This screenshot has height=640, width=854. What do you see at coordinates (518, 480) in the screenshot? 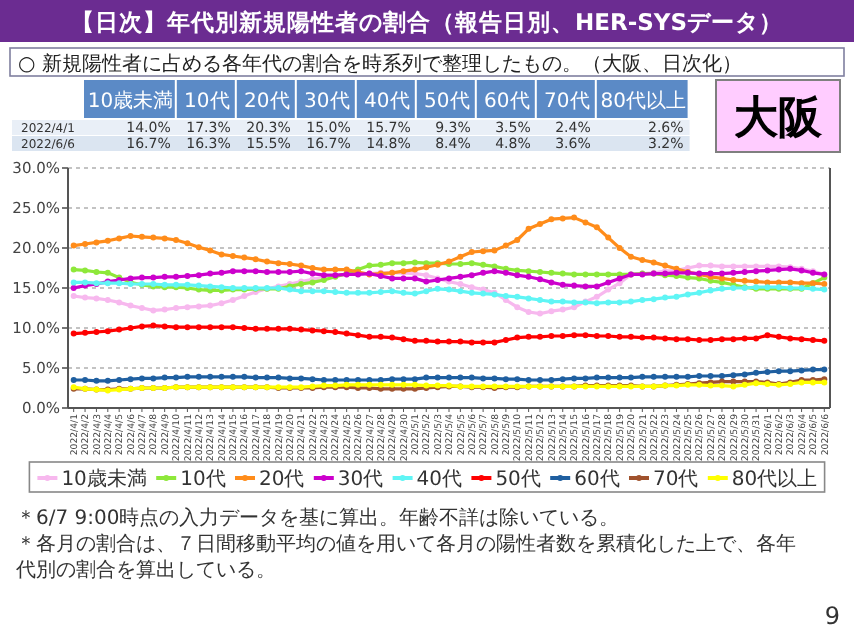
I see `legend-label: 50代` at bounding box center [518, 480].